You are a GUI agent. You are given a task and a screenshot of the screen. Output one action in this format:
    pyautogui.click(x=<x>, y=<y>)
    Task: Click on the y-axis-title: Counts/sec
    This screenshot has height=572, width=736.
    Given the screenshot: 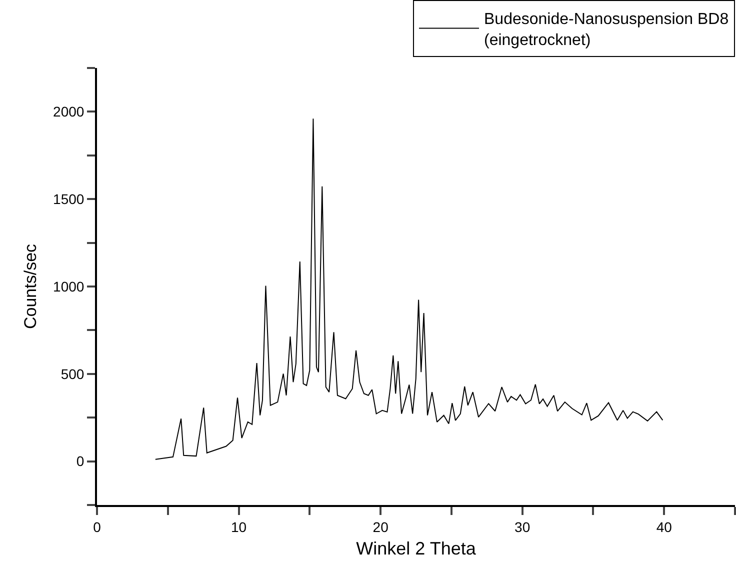 What is the action you would take?
    pyautogui.click(x=30, y=286)
    